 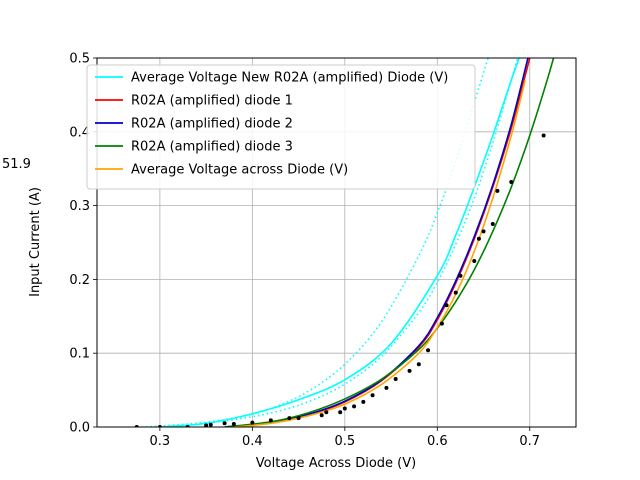 What do you see at coordinates (239, 170) in the screenshot?
I see `legend-label: Average Voltage across Diode (V)` at bounding box center [239, 170].